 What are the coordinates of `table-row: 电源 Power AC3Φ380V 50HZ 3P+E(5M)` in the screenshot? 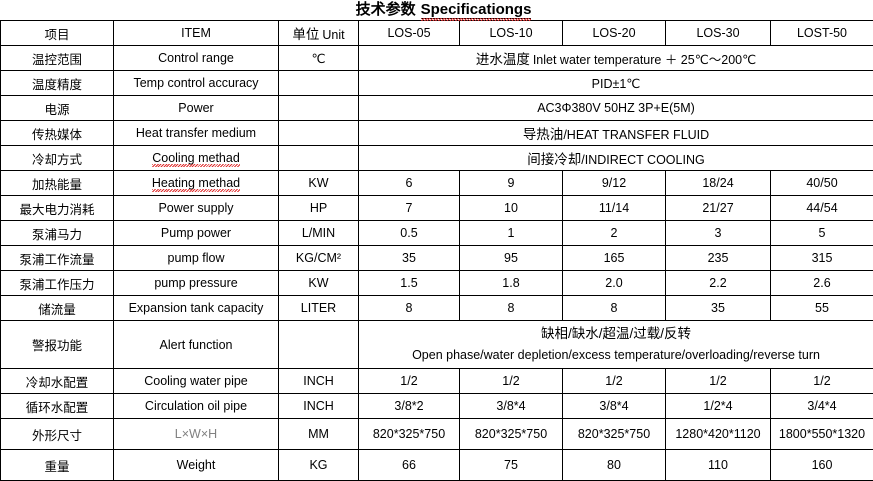 It's located at (437, 108).